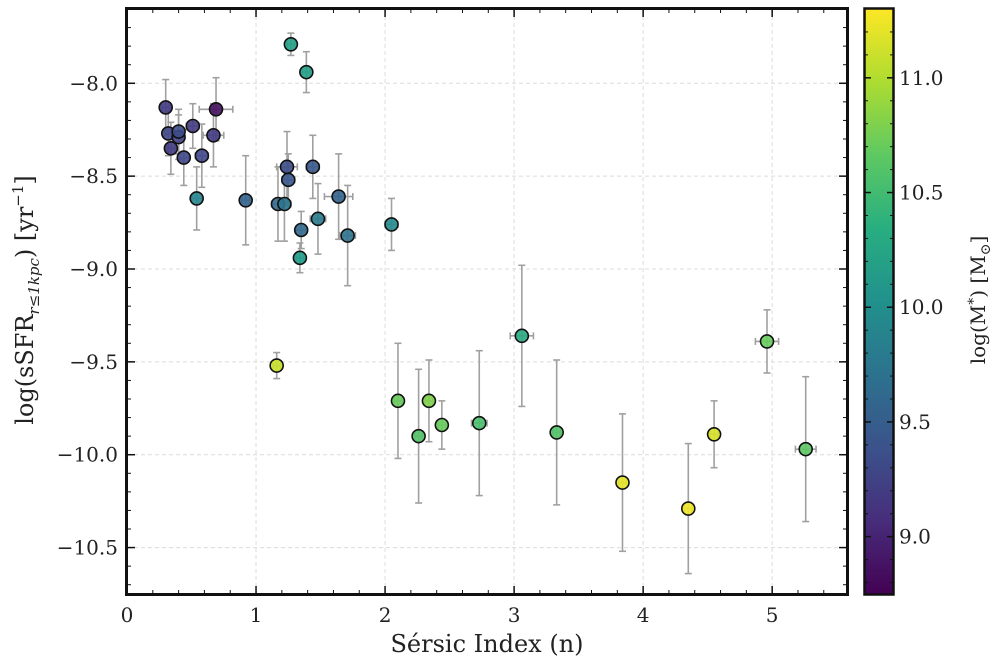  What do you see at coordinates (921, 307) in the screenshot?
I see `colorbar-tick-label: 10.0` at bounding box center [921, 307].